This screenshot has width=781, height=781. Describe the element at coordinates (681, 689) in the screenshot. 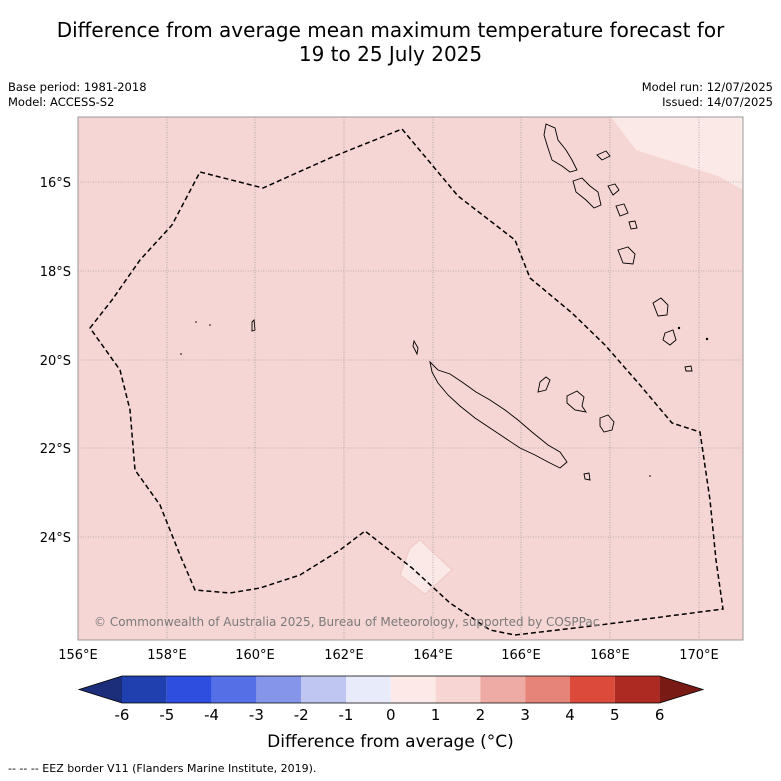

I see `colorbar-extend-high` at that location.